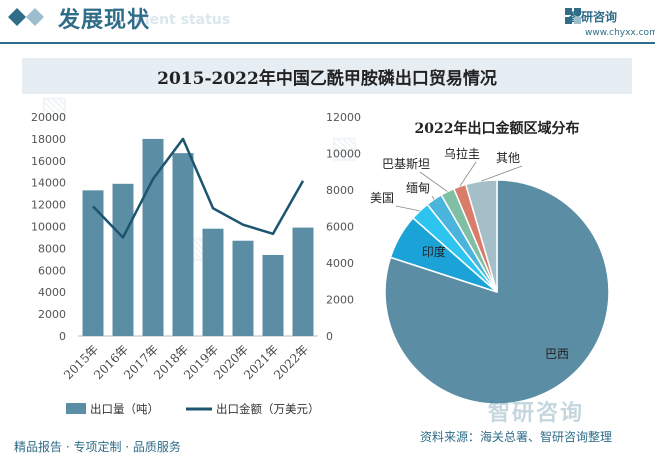  I want to click on header-subtitle-en: ment status, so click(183, 20).